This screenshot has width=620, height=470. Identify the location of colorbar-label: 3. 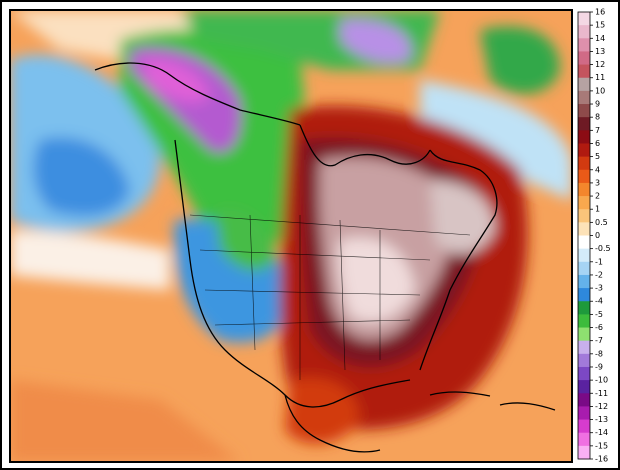
(597, 182).